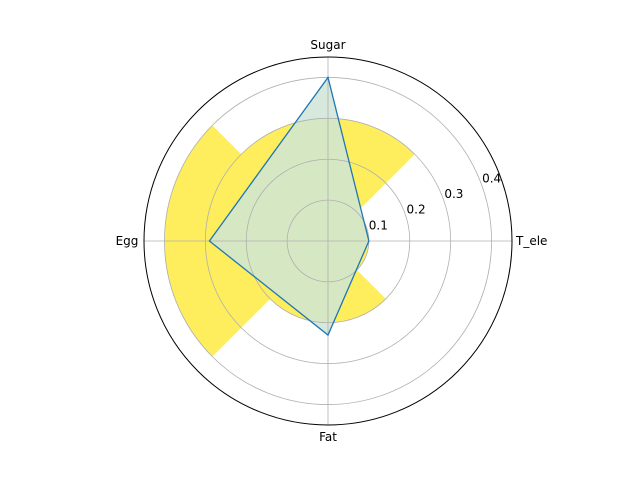 This screenshot has width=640, height=485. I want to click on r-tick-label-2: 0.2, so click(416, 210).